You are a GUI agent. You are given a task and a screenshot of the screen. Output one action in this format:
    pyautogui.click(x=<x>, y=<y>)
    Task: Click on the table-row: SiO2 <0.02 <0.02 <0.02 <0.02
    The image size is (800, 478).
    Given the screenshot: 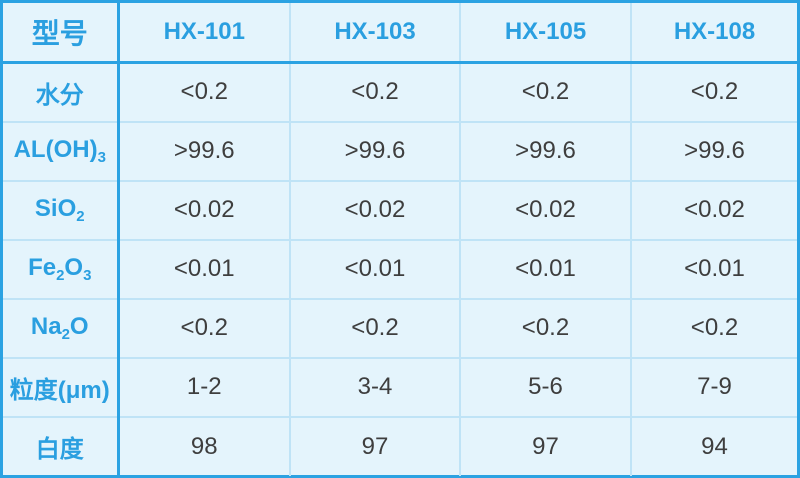 What is the action you would take?
    pyautogui.click(x=400, y=210)
    